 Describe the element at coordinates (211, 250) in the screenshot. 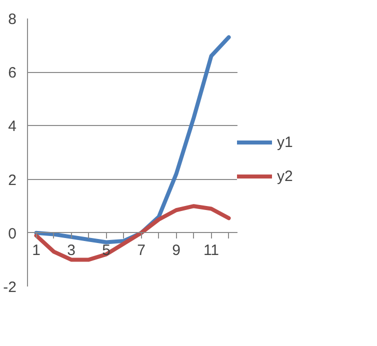

I see `x-tick-label: 11` at that location.